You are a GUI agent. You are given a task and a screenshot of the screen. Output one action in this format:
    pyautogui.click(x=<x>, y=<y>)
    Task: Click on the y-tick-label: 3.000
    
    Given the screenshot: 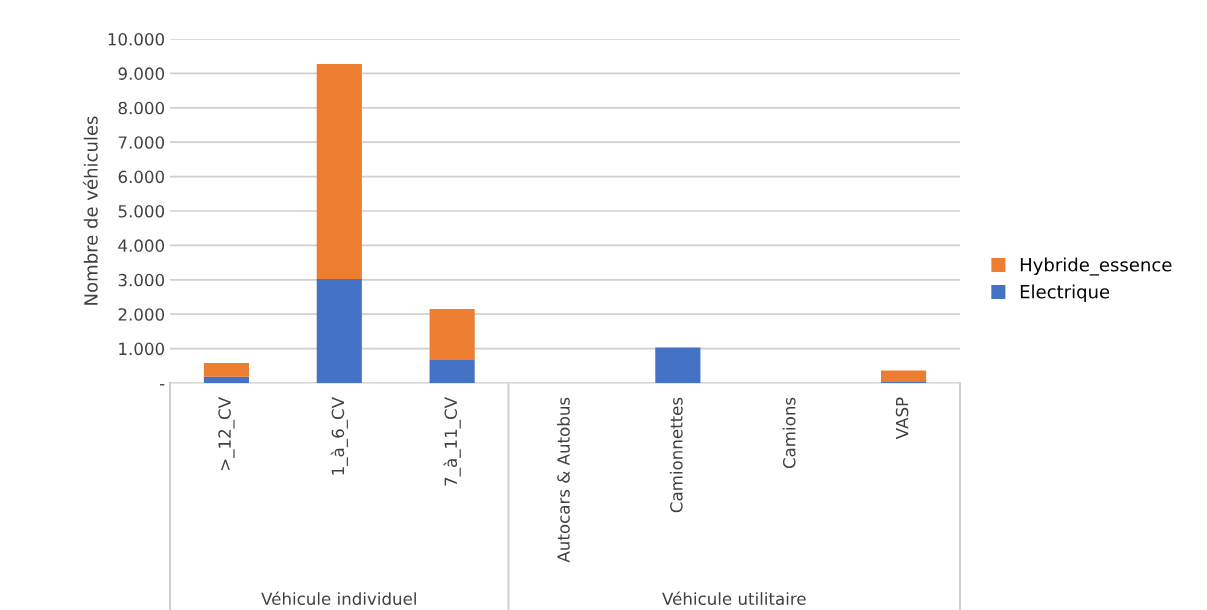 What is the action you would take?
    pyautogui.click(x=141, y=280)
    